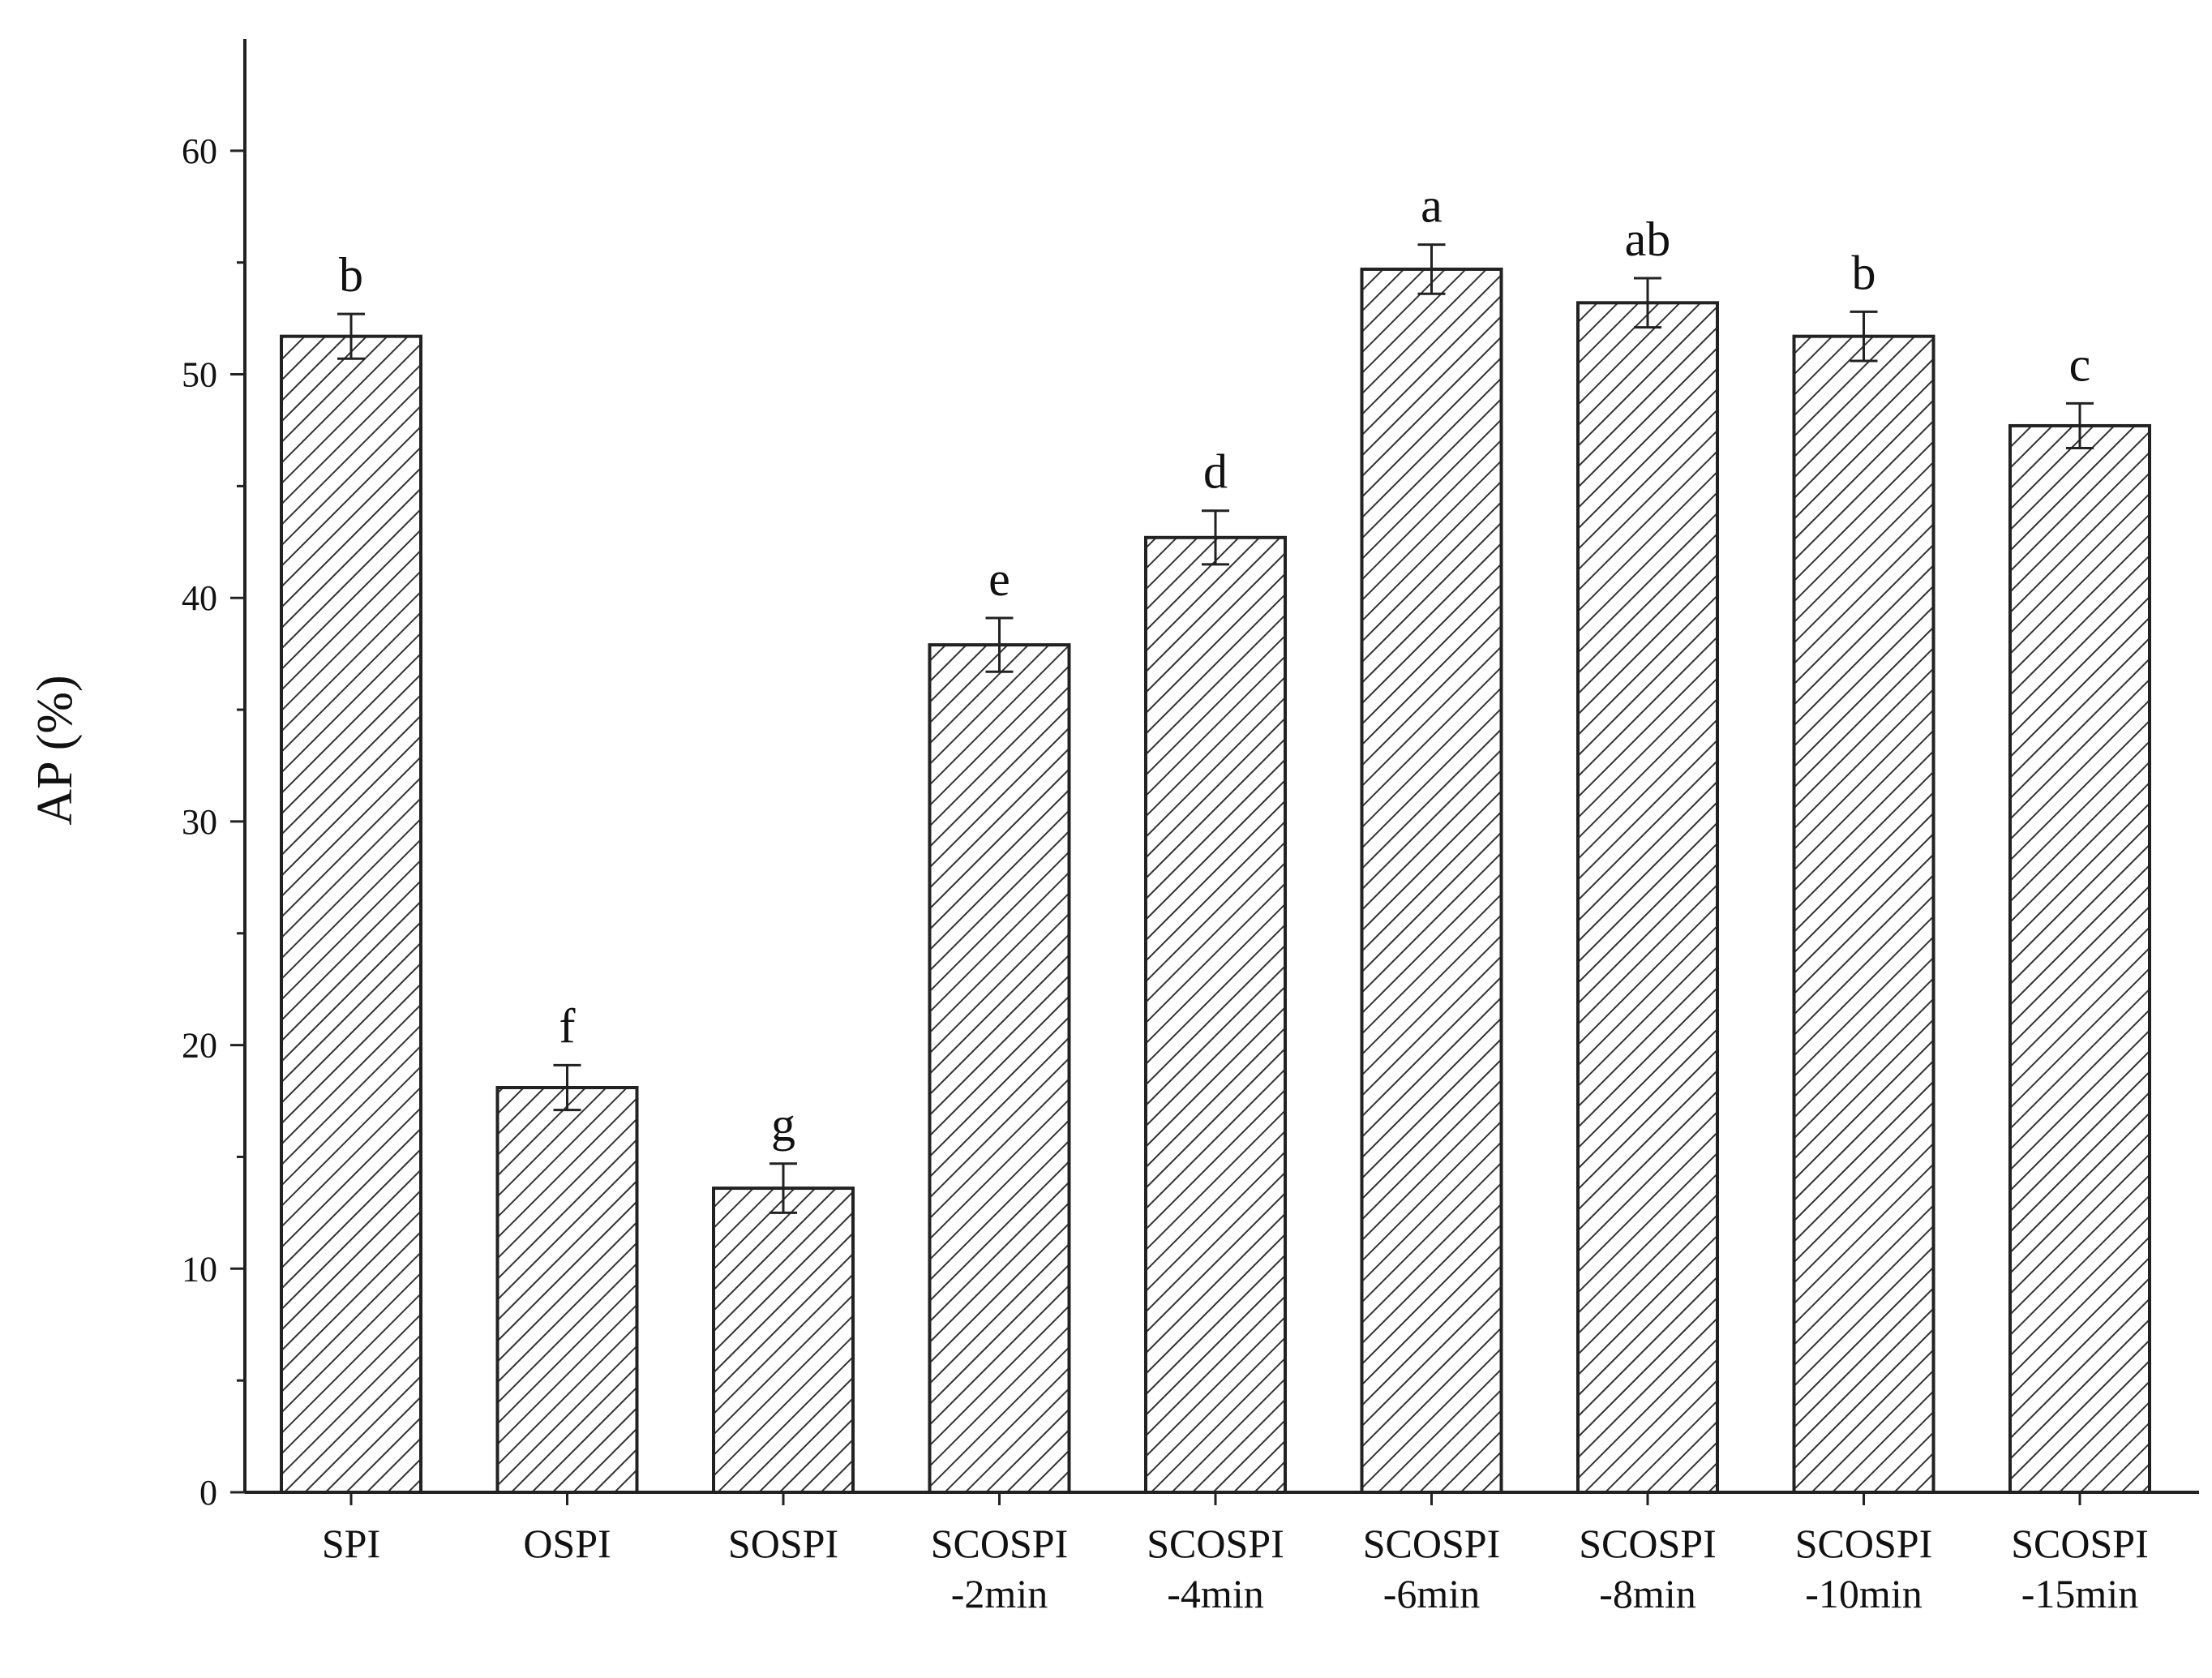 This screenshot has height=1678, width=2212. I want to click on significance-label: d, so click(1215, 472).